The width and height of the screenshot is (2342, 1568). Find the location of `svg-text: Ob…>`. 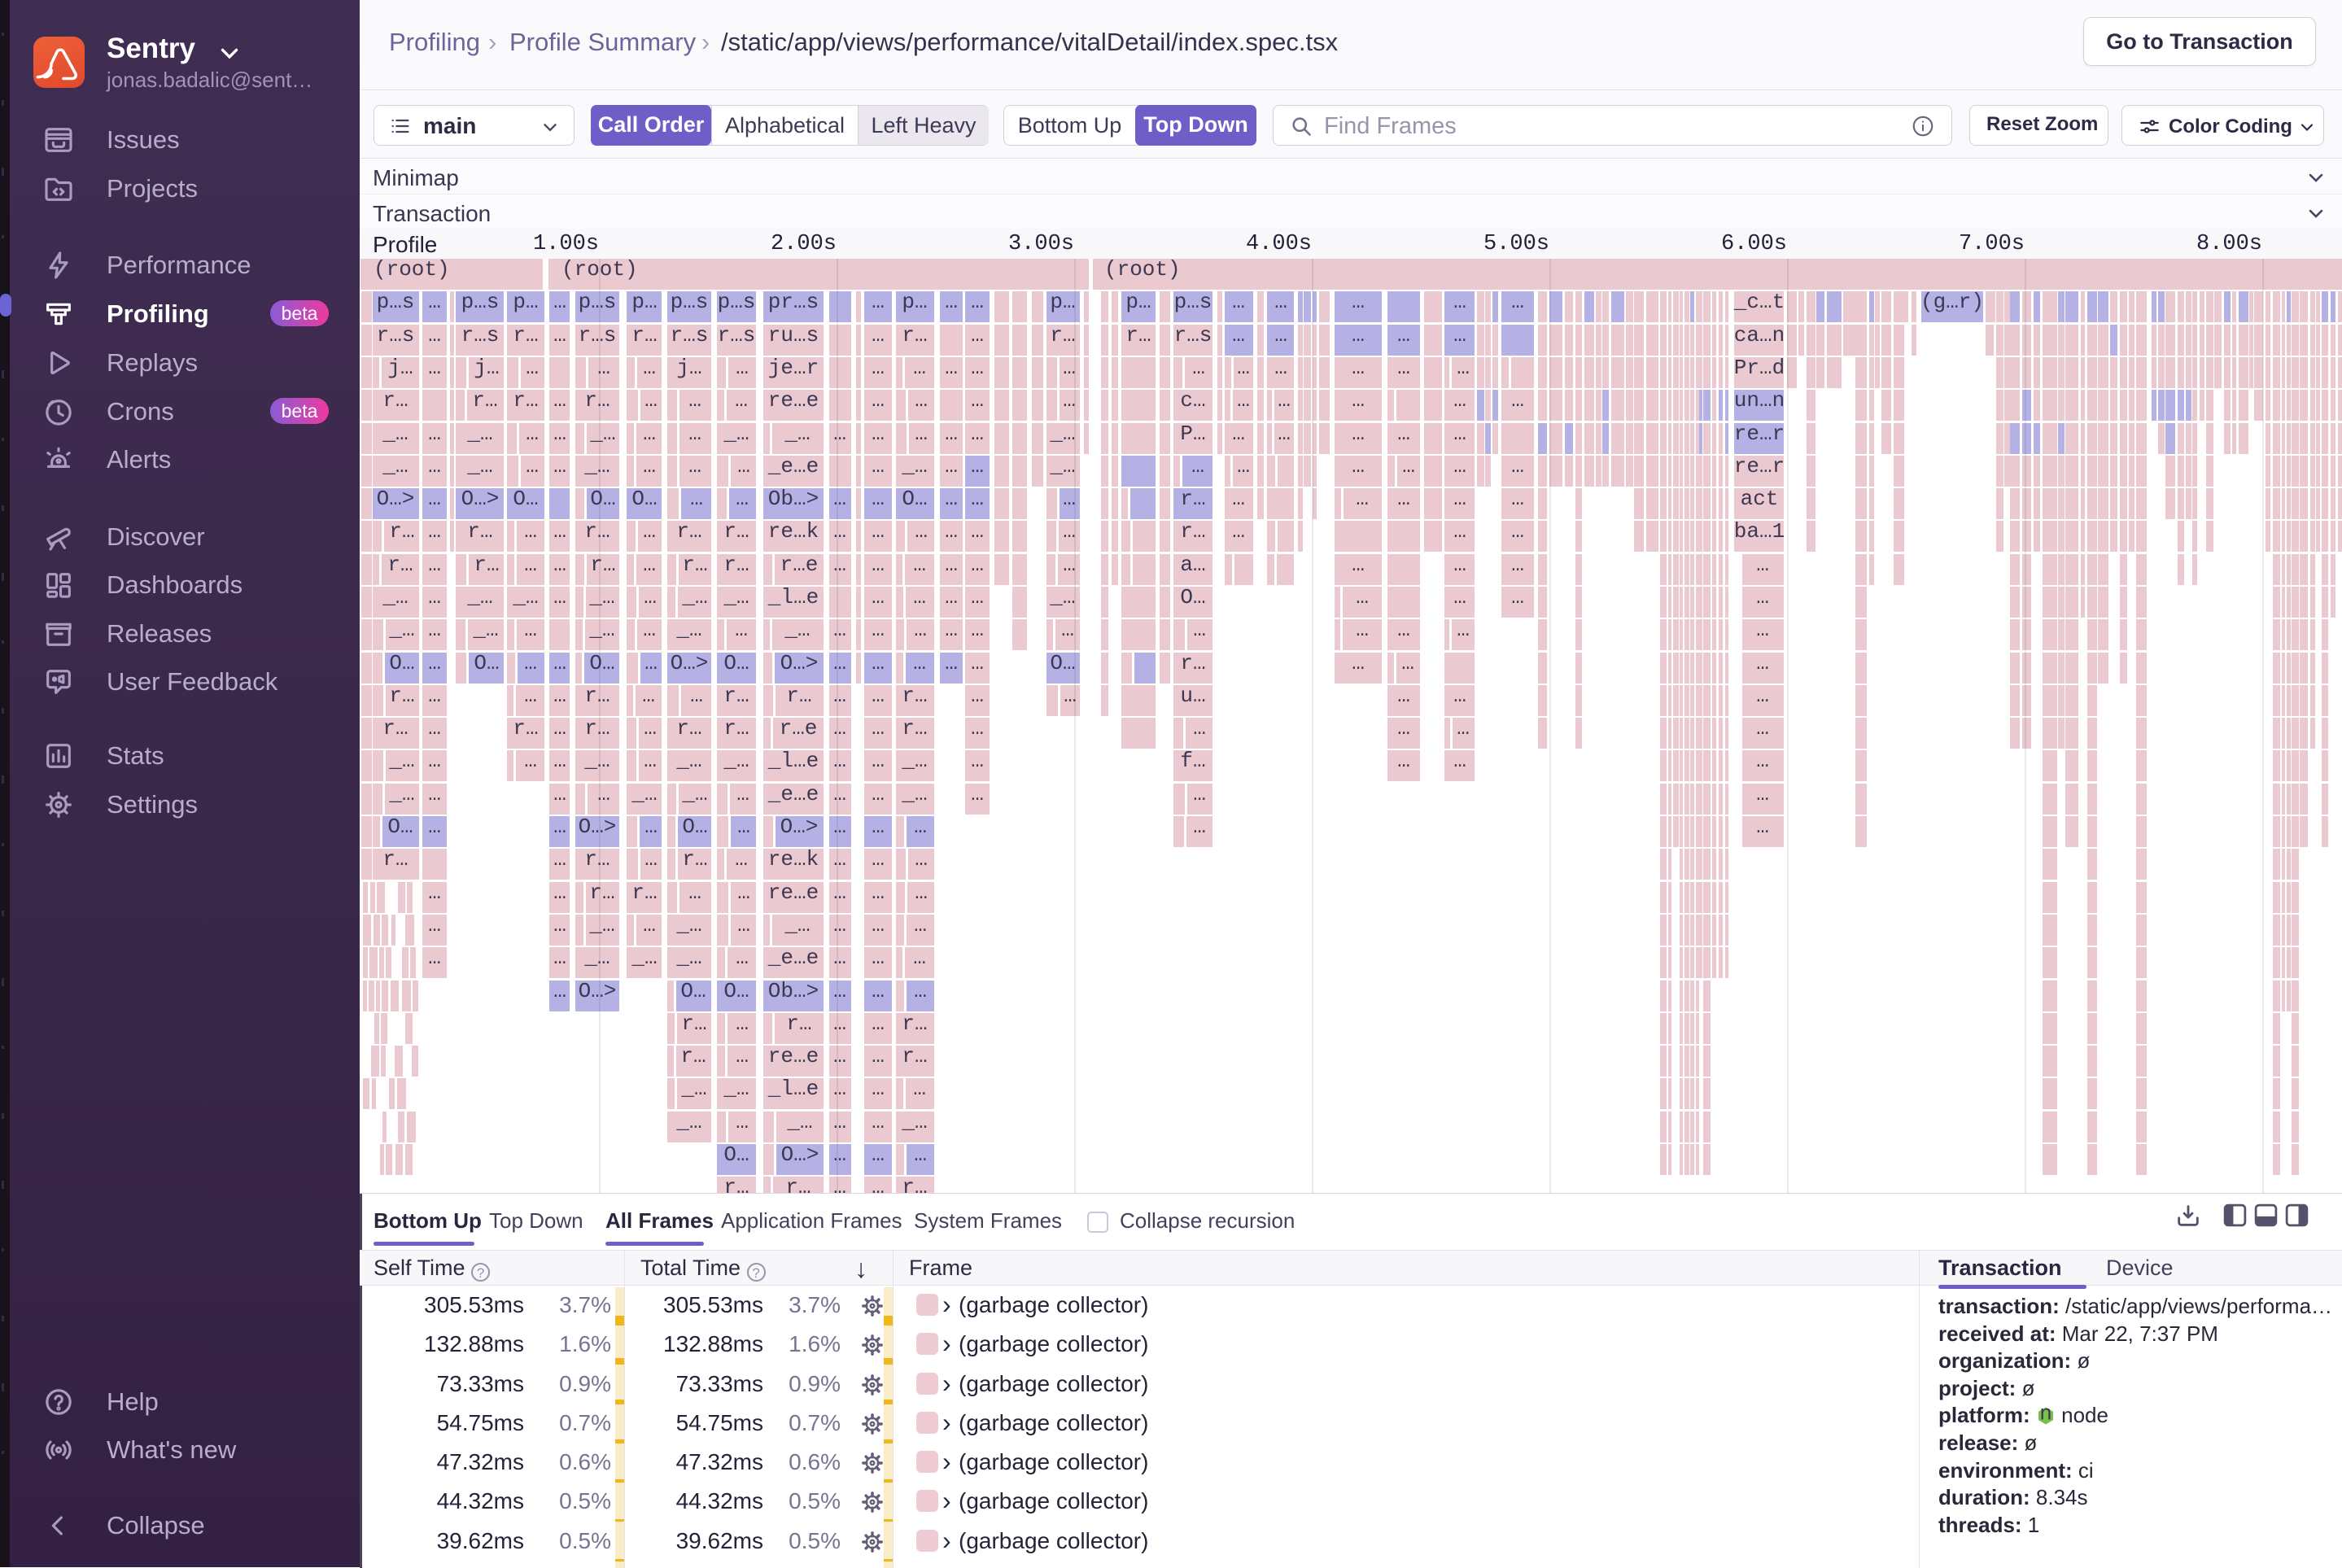

svg-text: Ob…> is located at coordinates (793, 991).